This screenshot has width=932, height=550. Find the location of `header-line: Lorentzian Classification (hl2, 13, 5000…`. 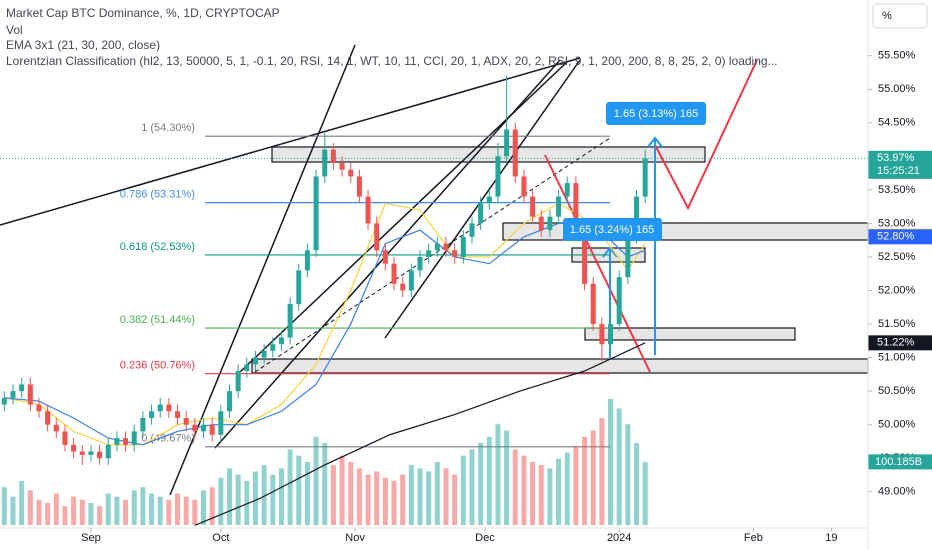

header-line: Lorentzian Classification (hl2, 13, 5000… is located at coordinates (392, 61).